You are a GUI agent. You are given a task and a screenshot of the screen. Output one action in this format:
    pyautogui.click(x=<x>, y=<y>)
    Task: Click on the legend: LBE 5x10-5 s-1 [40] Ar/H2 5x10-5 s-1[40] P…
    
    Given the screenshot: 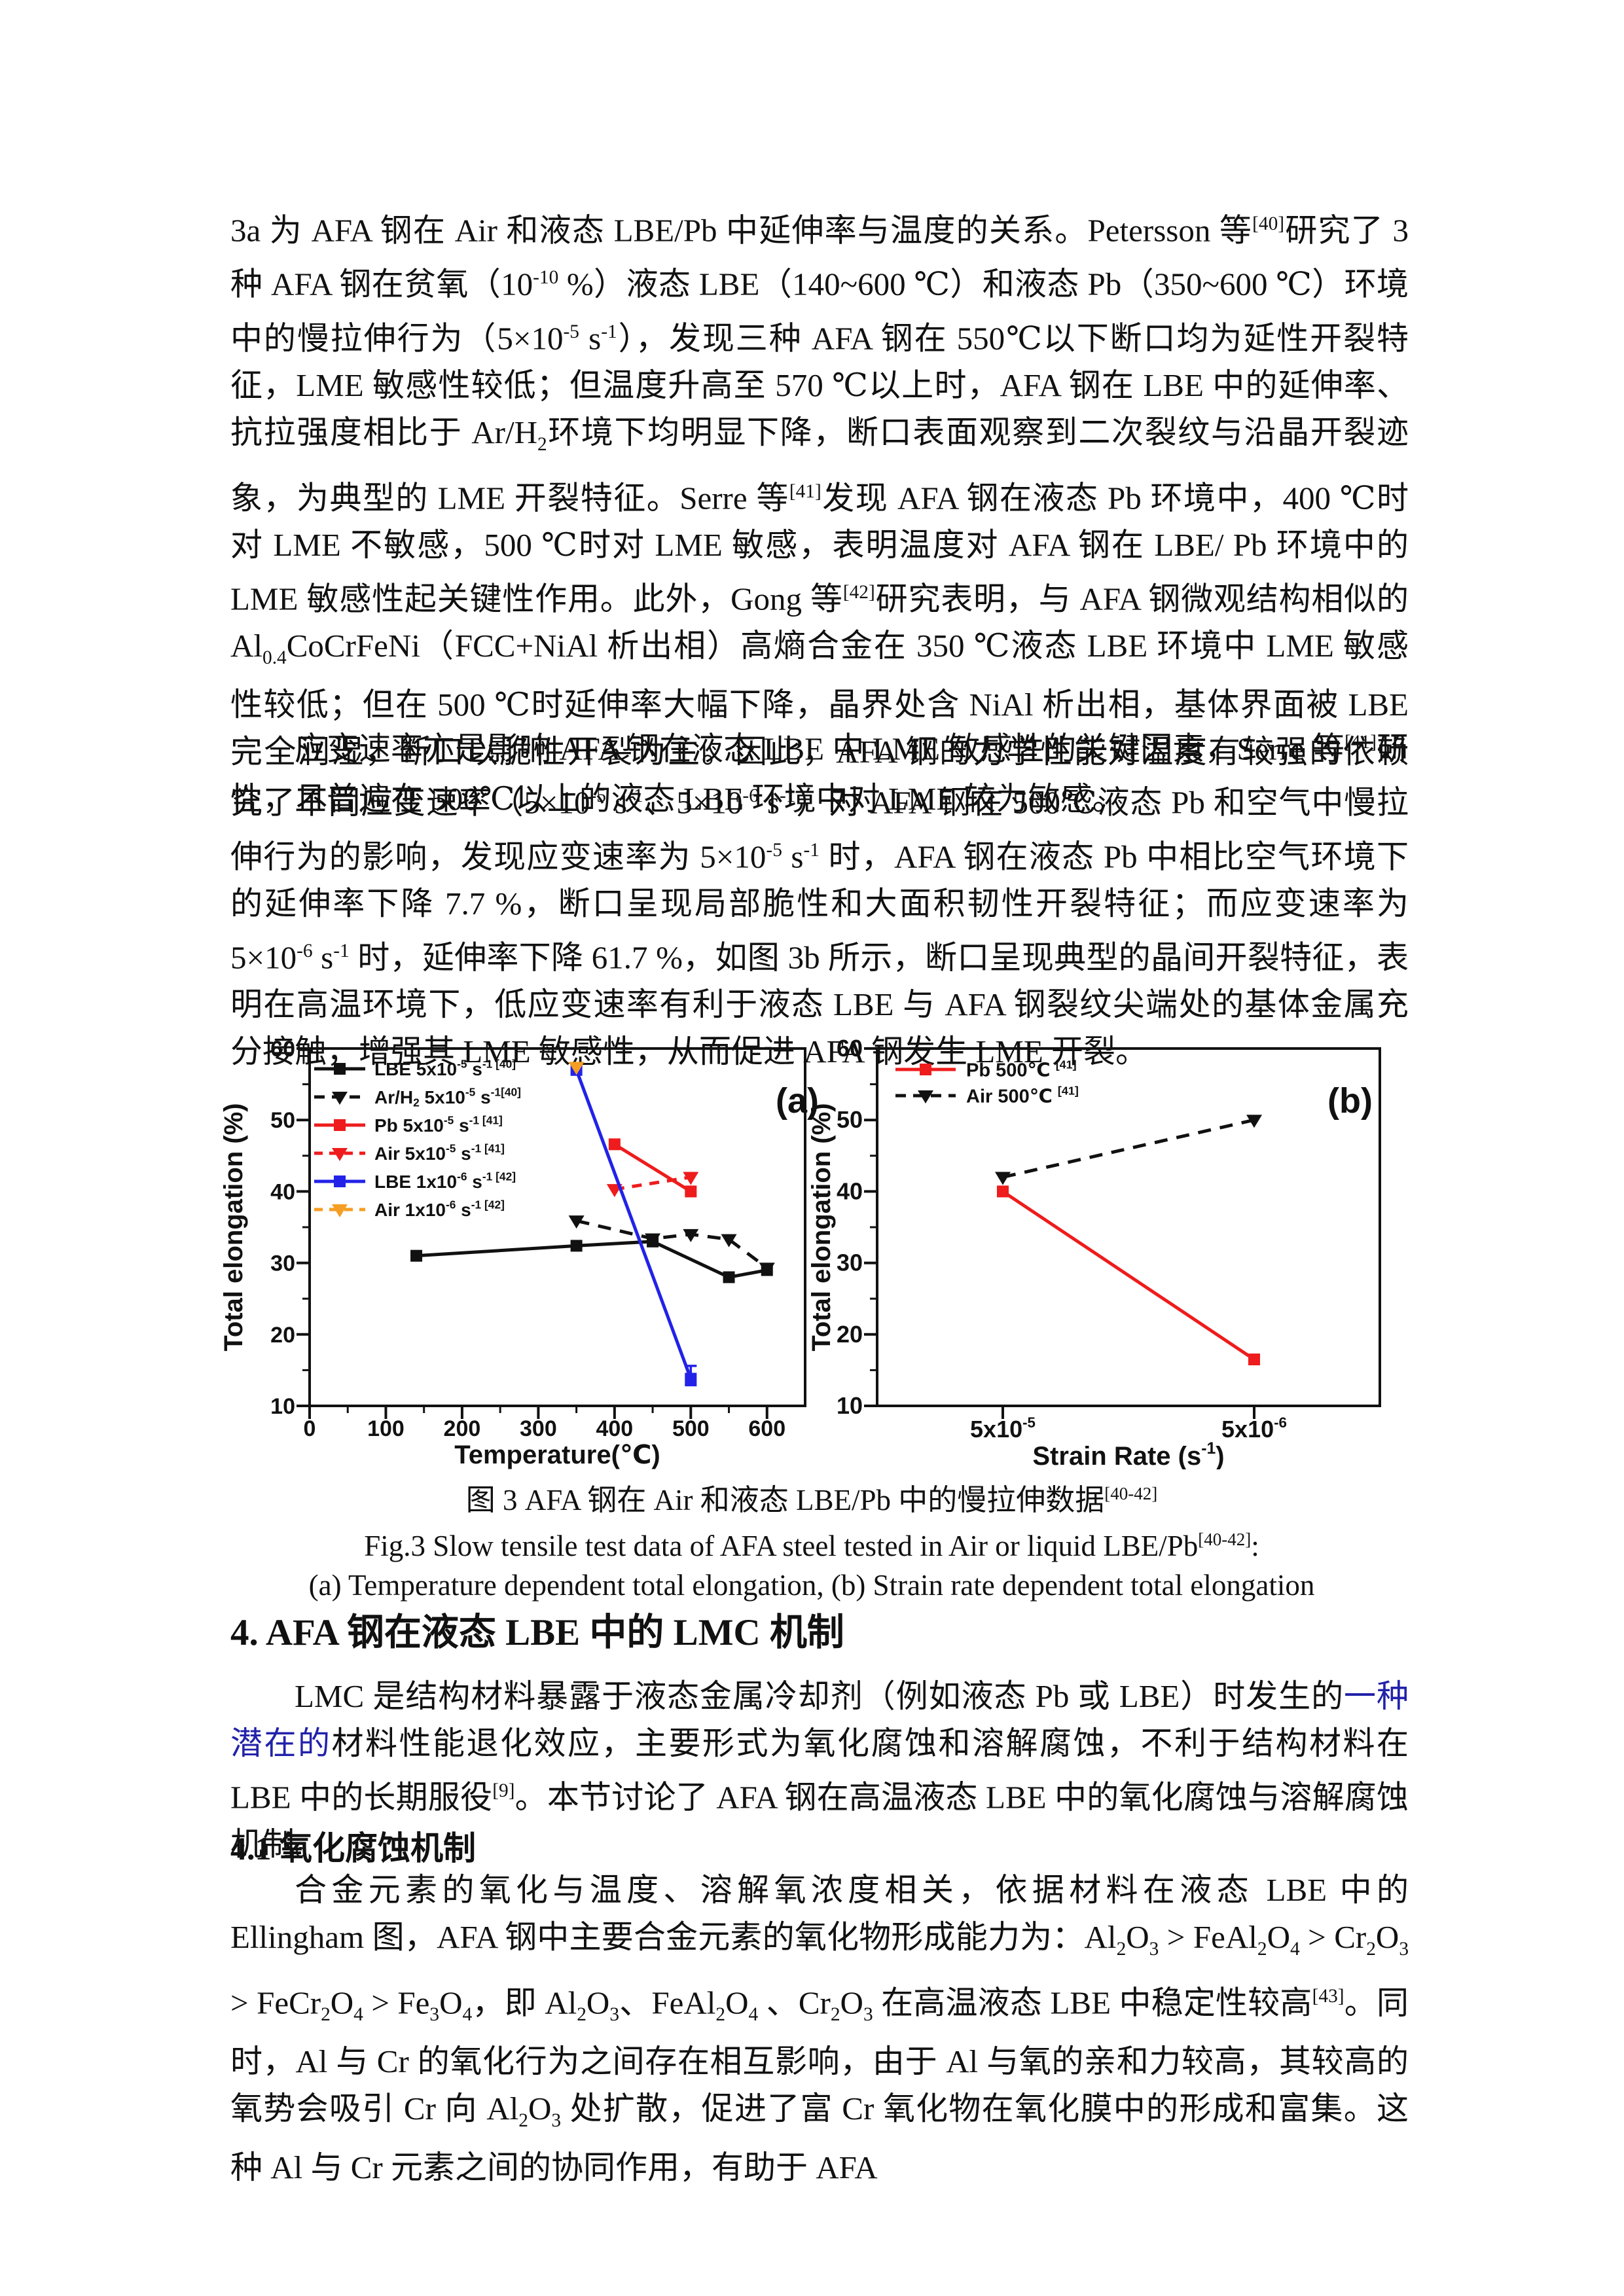 What is the action you would take?
    pyautogui.click(x=417, y=1138)
    